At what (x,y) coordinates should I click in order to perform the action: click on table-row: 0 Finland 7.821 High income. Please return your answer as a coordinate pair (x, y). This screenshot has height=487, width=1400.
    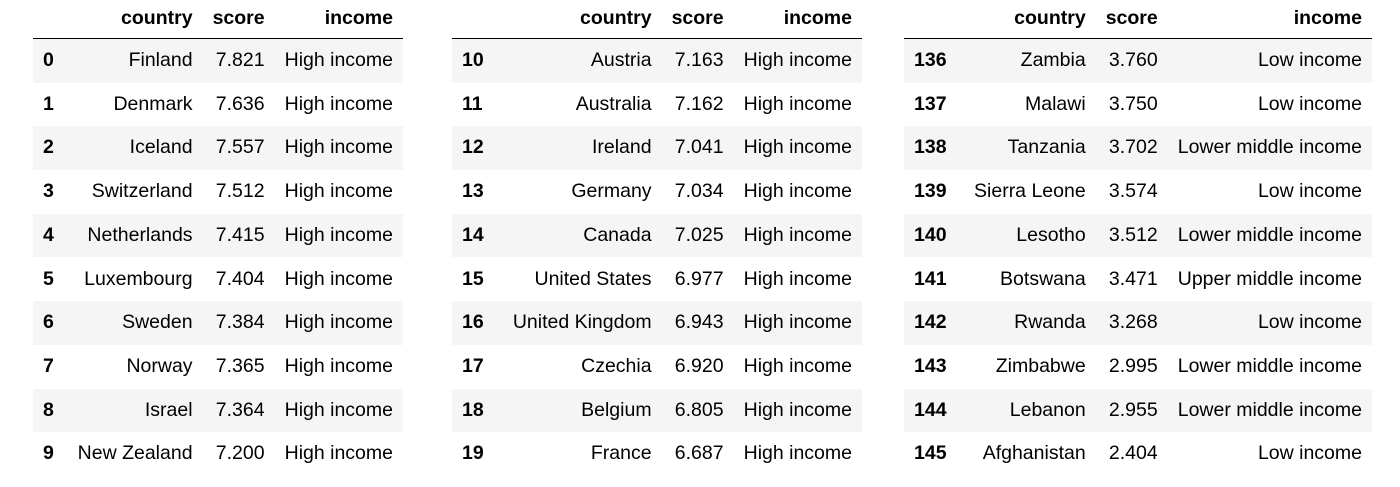
    Looking at the image, I should click on (218, 60).